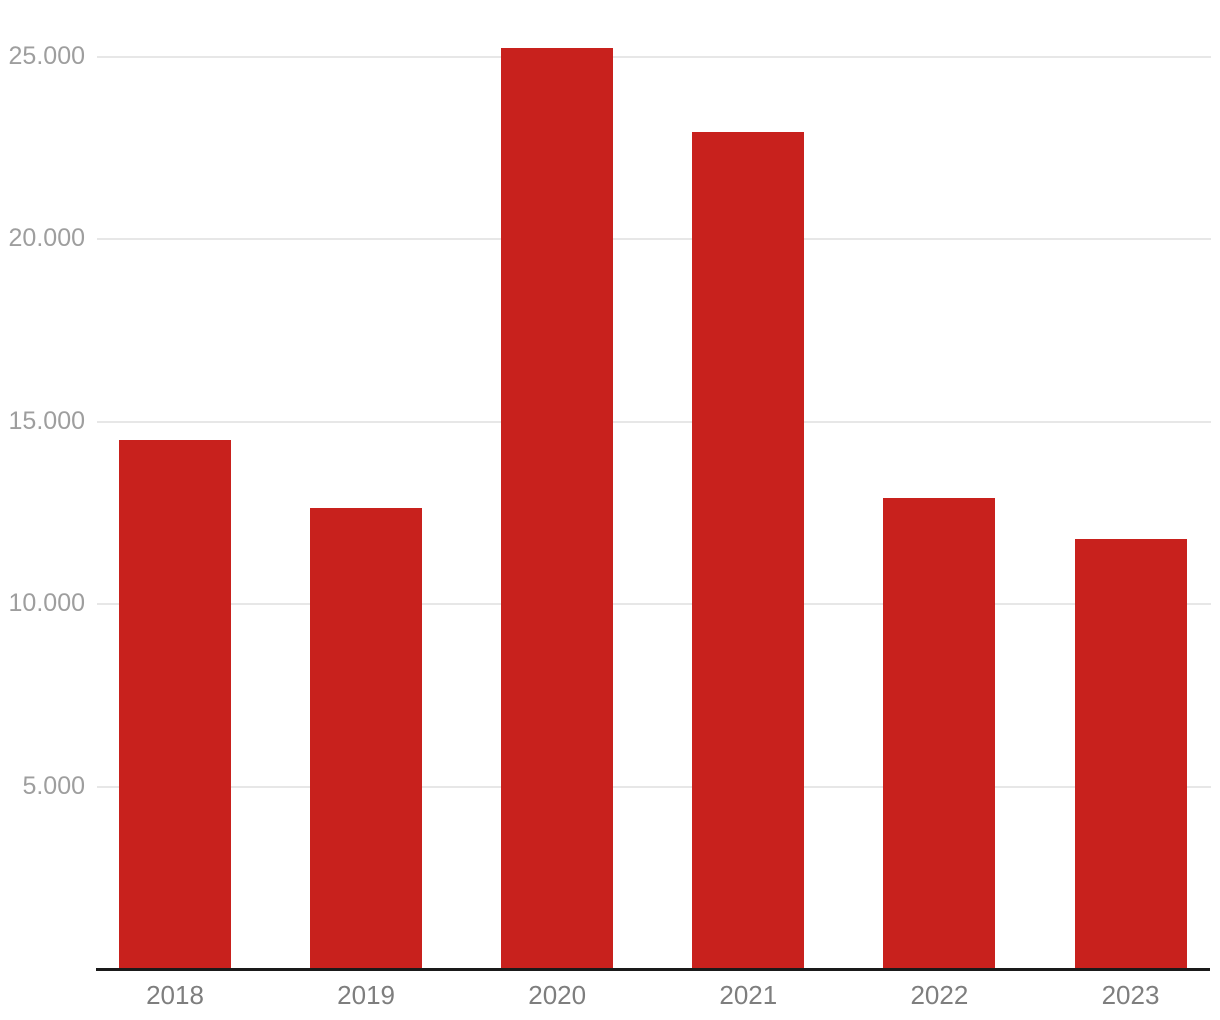  What do you see at coordinates (557, 508) in the screenshot?
I see `bar-2020` at bounding box center [557, 508].